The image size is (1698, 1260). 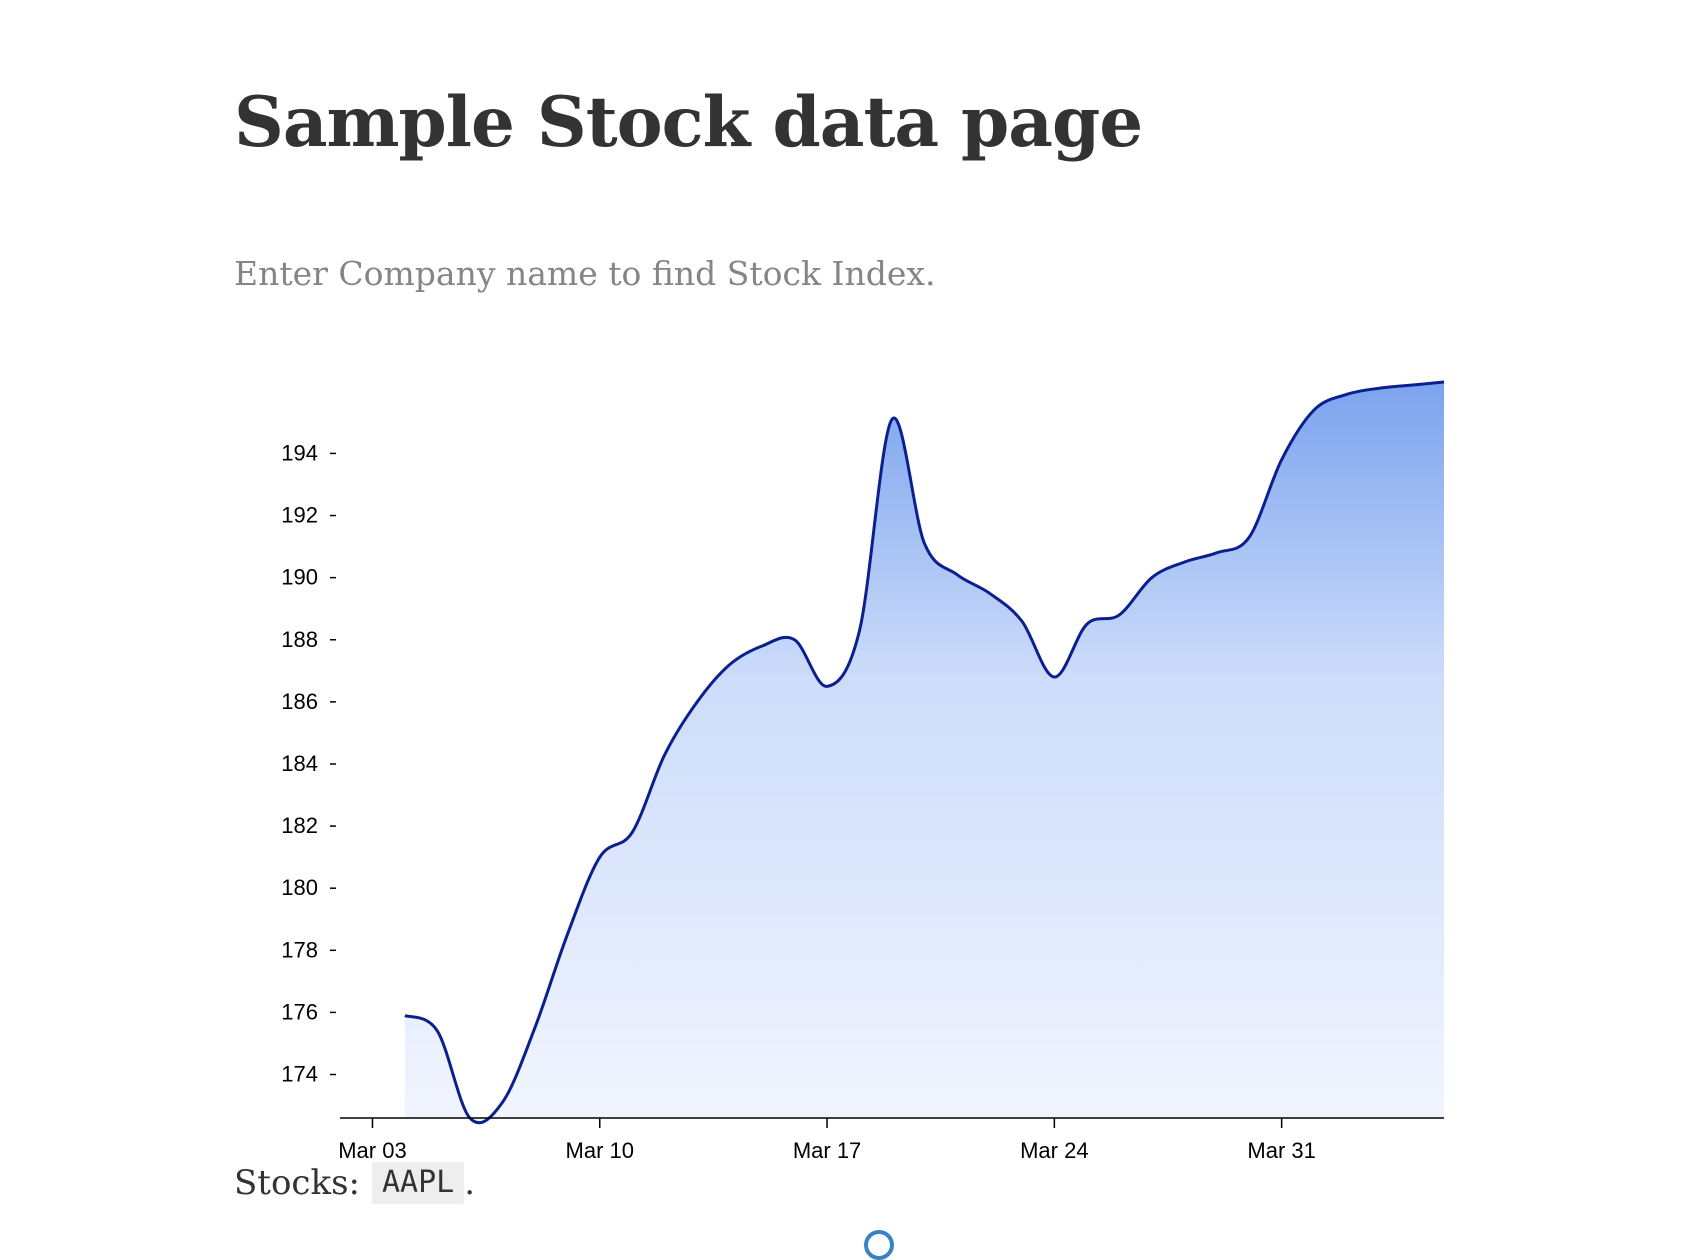 What do you see at coordinates (299, 515) in the screenshot?
I see `y-tick-label: 192` at bounding box center [299, 515].